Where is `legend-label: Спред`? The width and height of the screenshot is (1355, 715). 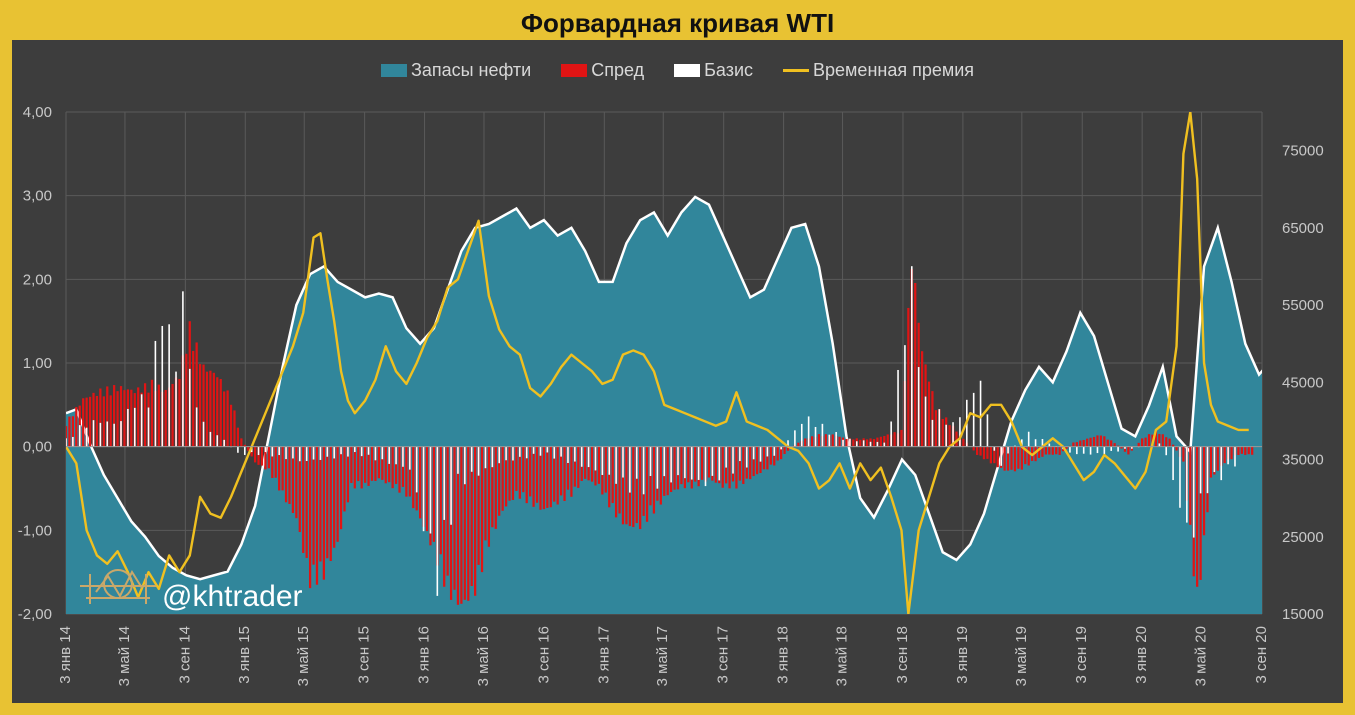 legend-label: Спред is located at coordinates (618, 70).